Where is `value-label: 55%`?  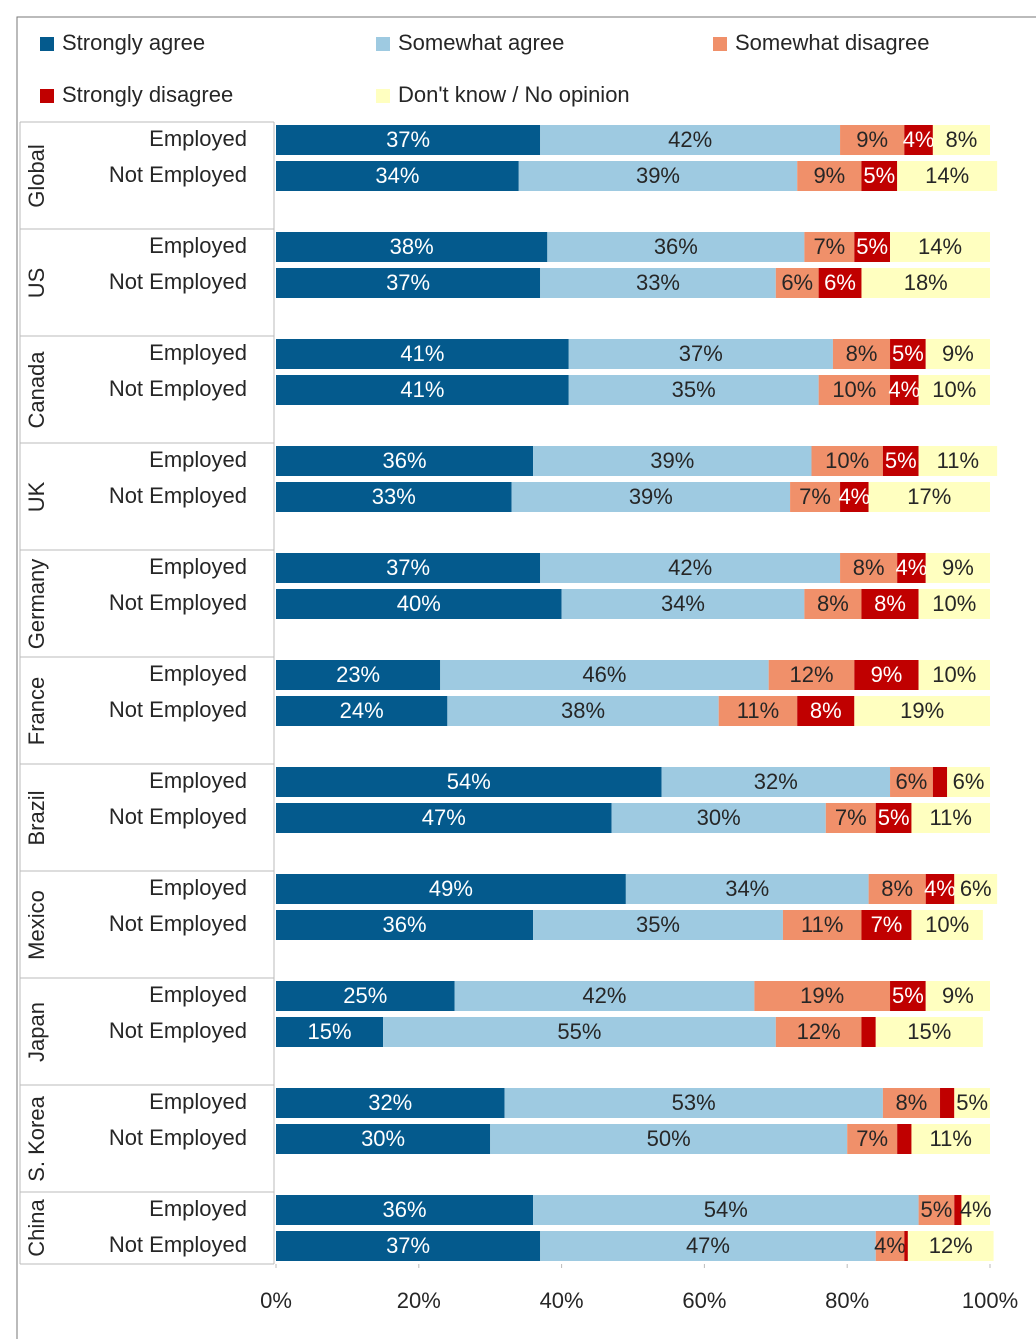 value-label: 55% is located at coordinates (579, 1031).